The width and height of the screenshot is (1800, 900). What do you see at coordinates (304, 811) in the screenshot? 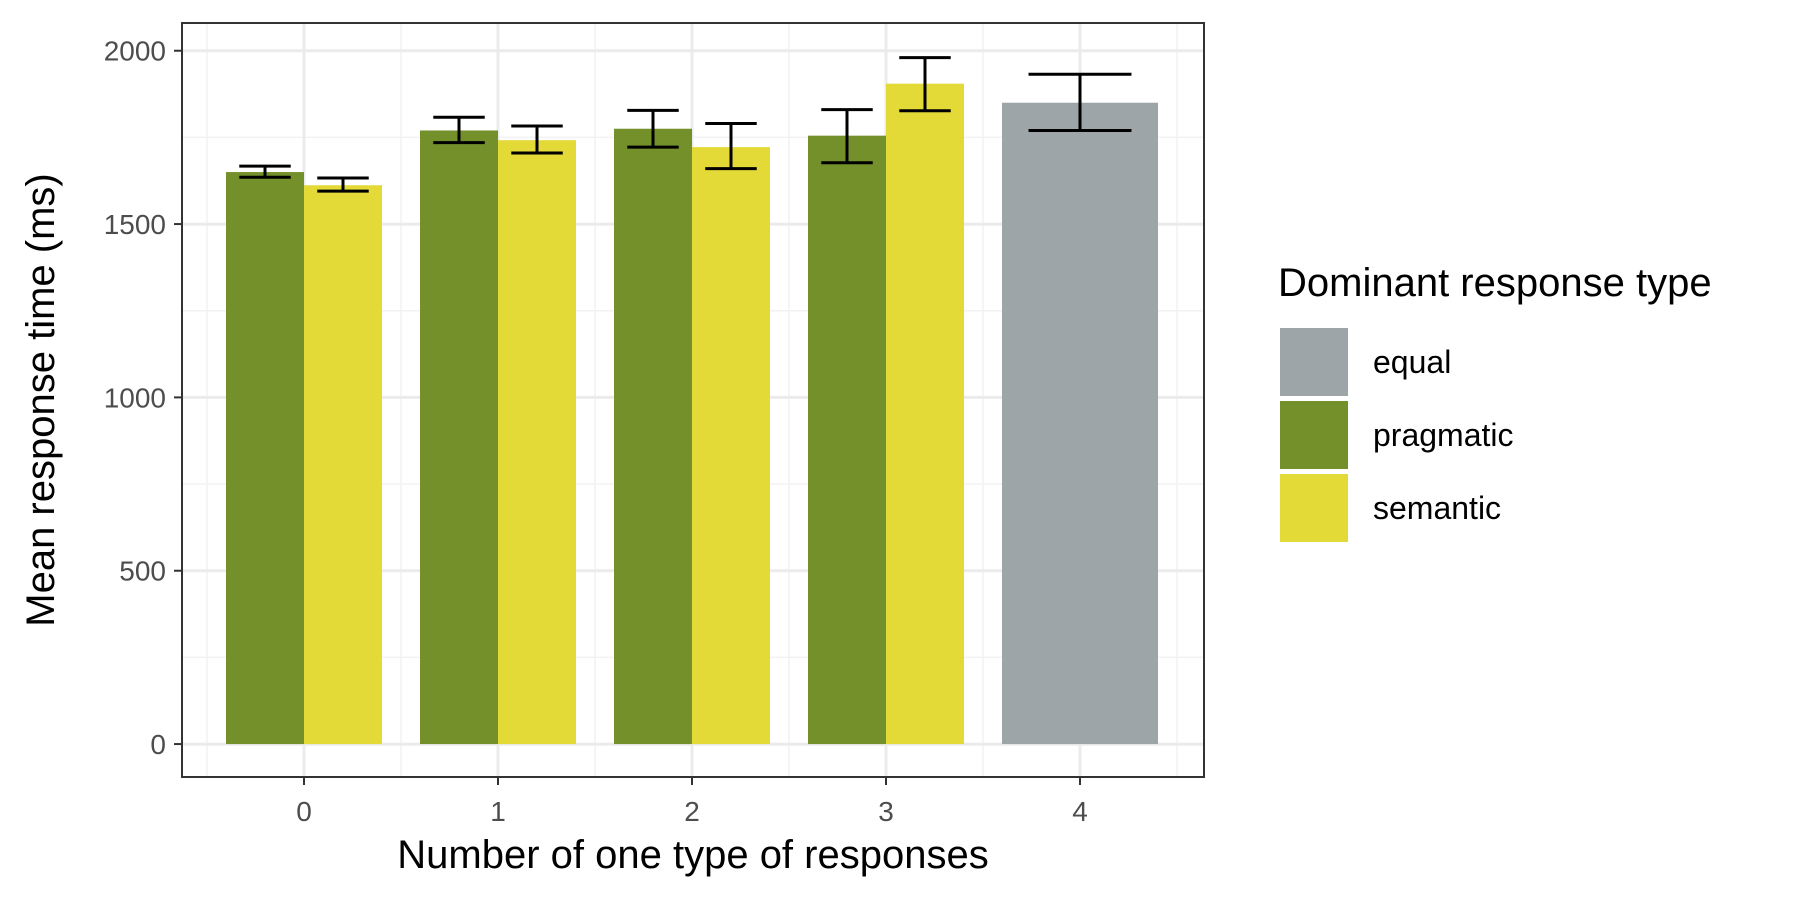
I see `x-tick-label: 0` at bounding box center [304, 811].